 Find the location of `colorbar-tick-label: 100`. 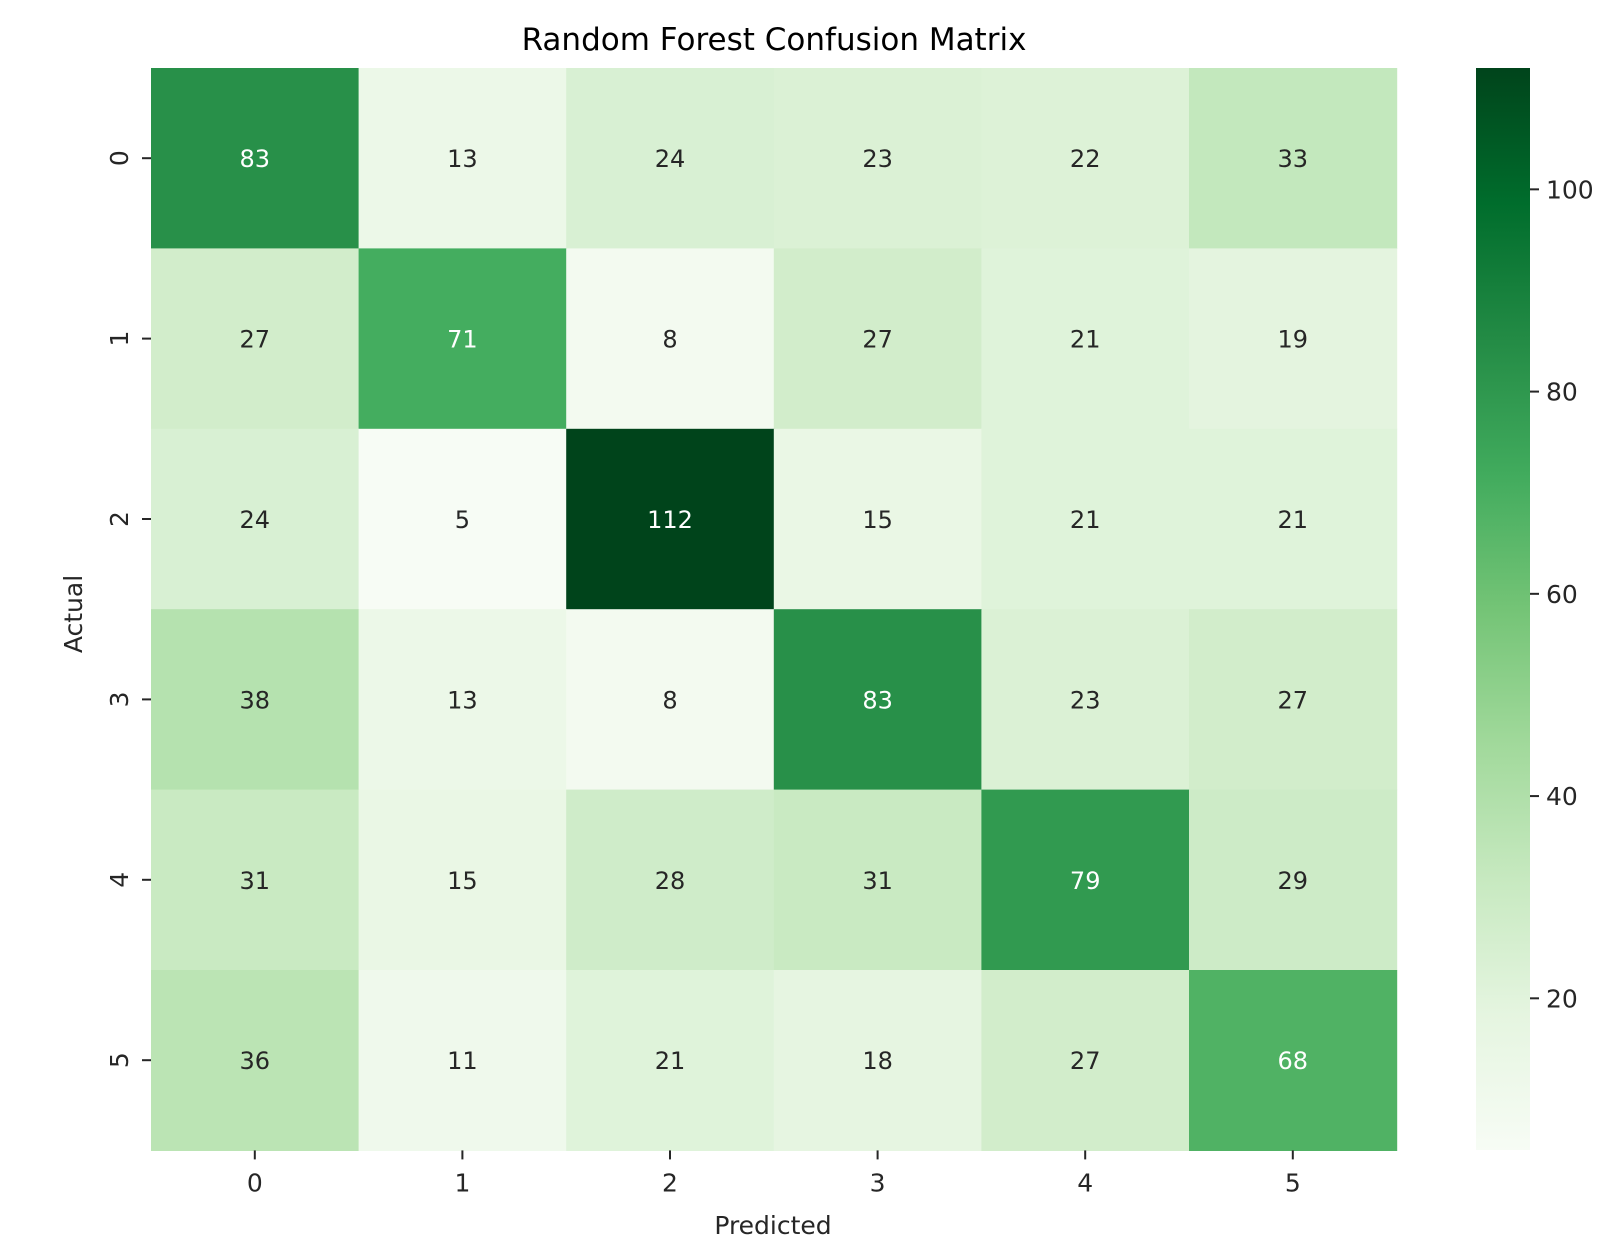

colorbar-tick-label: 100 is located at coordinates (1570, 189).